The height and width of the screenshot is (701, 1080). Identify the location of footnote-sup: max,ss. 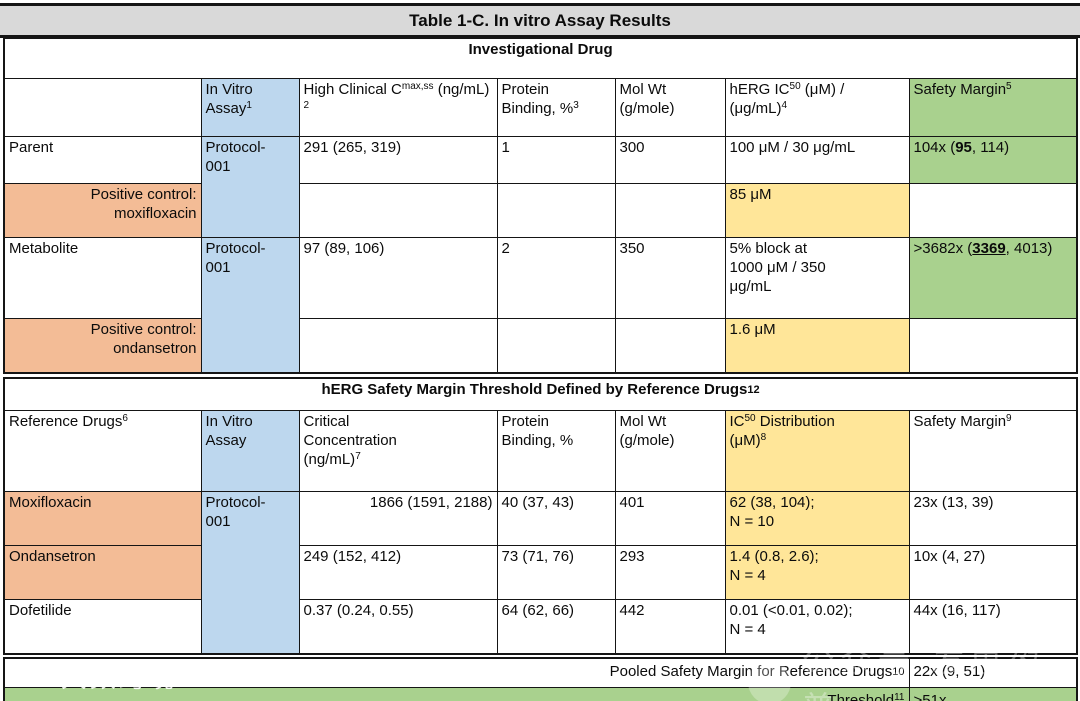
(417, 86).